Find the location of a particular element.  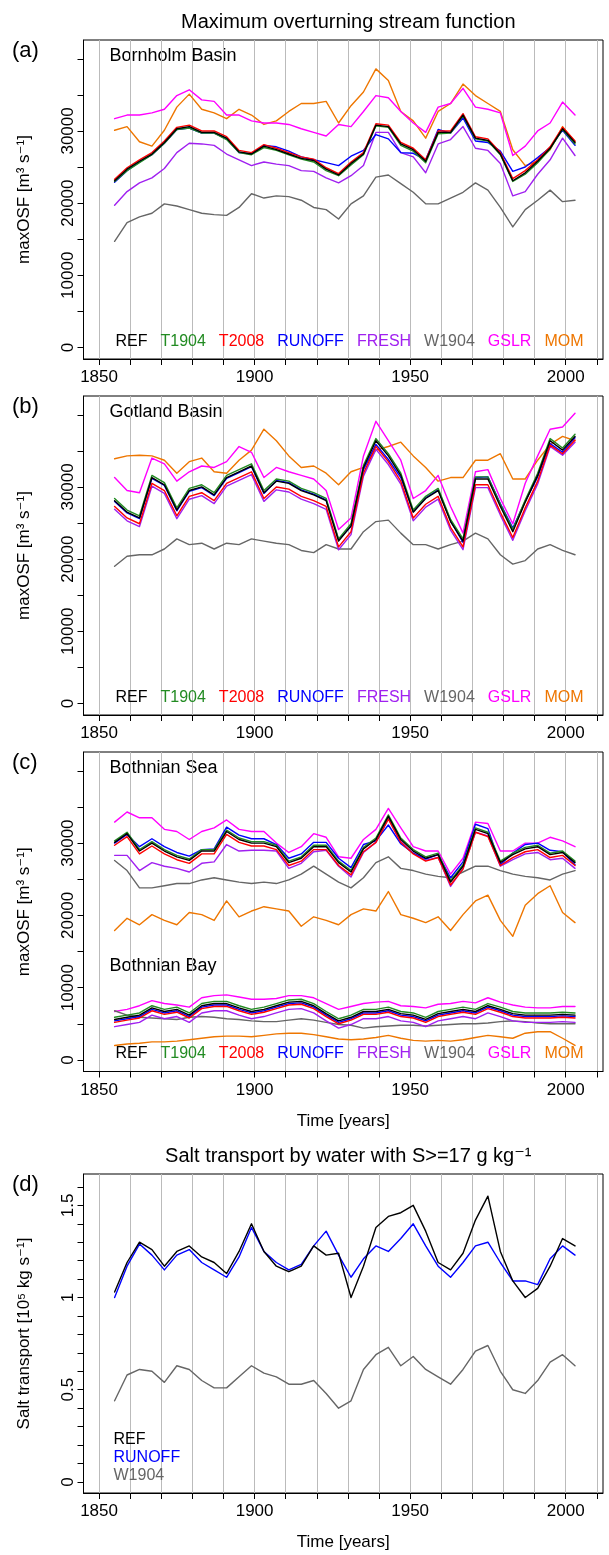

chart-title: Salt transport by water with S>=17 g kg⁻¹ is located at coordinates (348, 1155).